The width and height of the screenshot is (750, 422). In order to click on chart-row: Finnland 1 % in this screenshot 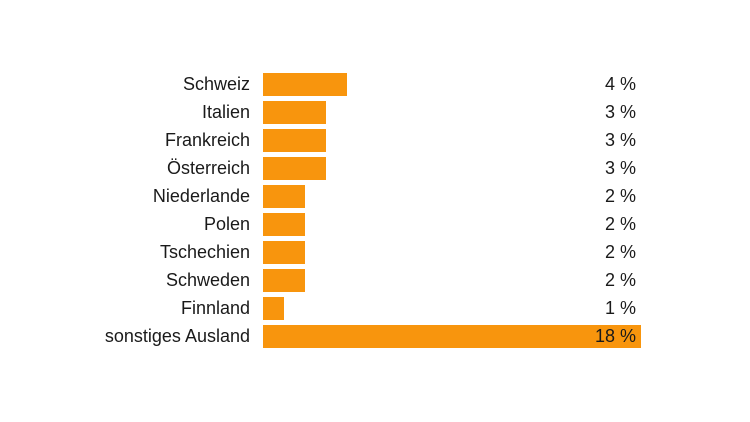, I will do `click(375, 309)`.